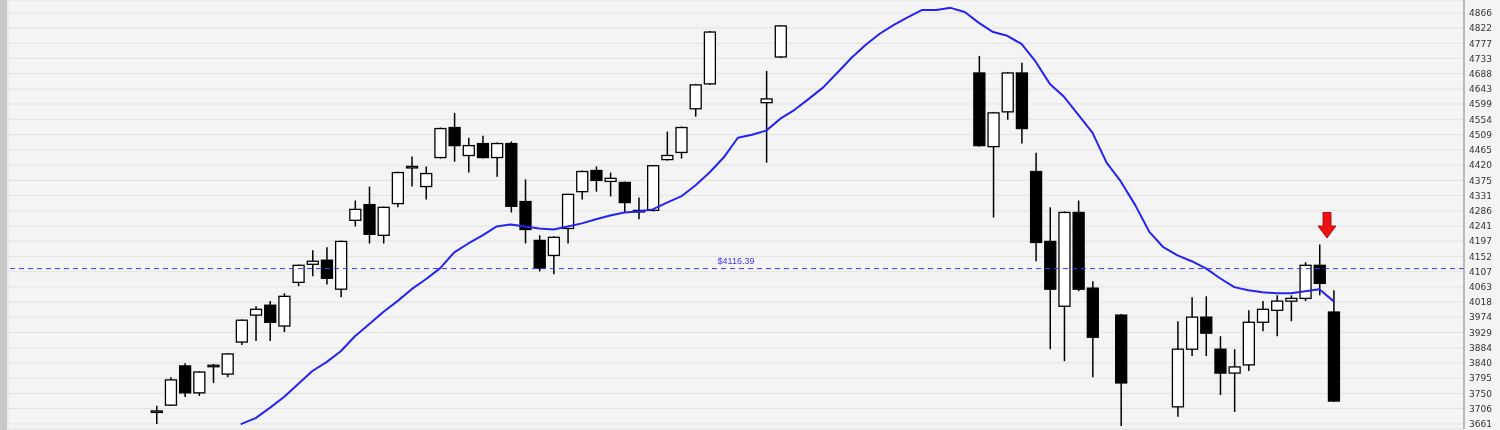 The width and height of the screenshot is (1500, 430). What do you see at coordinates (1480, 89) in the screenshot?
I see `y-tick-label: 4643` at bounding box center [1480, 89].